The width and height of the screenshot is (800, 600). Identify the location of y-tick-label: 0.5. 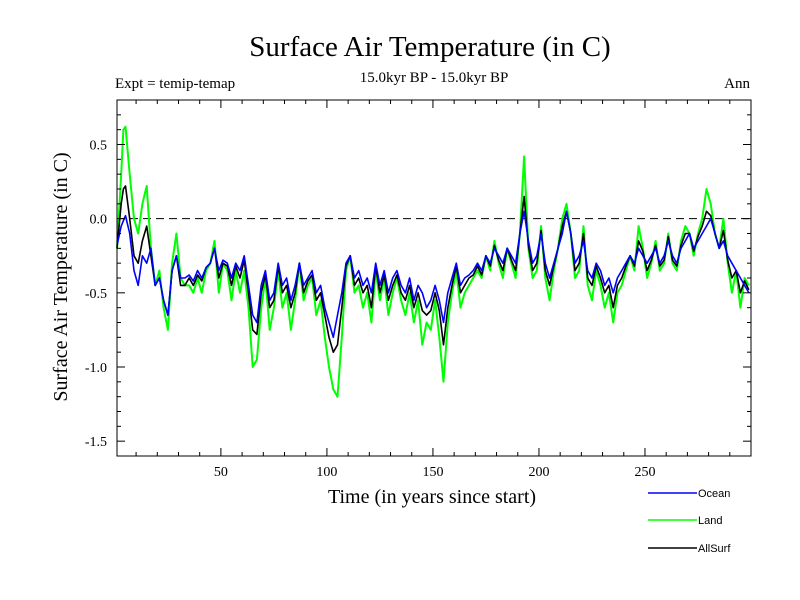
(99, 146).